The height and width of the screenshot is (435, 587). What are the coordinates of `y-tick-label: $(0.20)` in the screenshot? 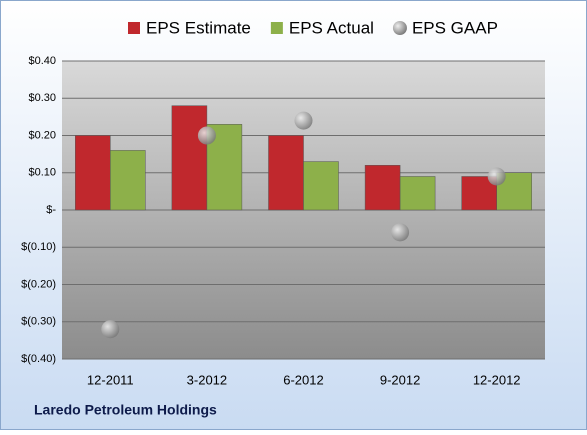 It's located at (38, 284).